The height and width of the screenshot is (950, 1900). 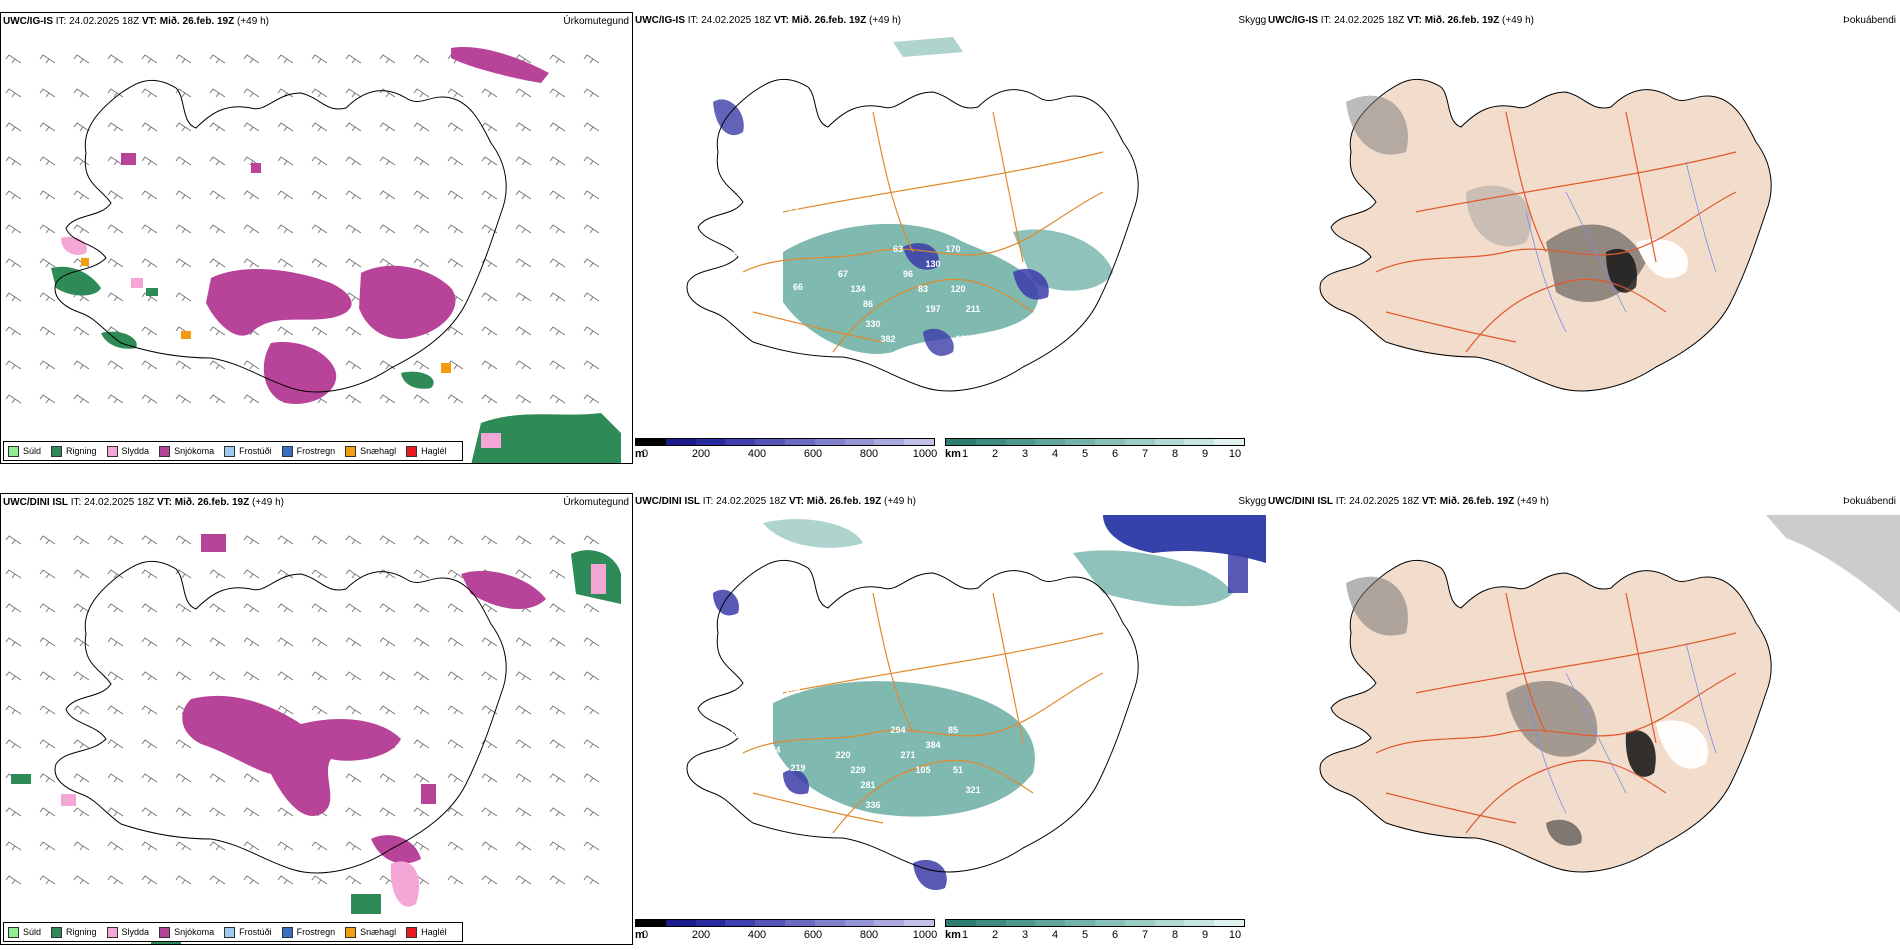 What do you see at coordinates (743, 630) in the screenshot?
I see `visibility-value: 111` at bounding box center [743, 630].